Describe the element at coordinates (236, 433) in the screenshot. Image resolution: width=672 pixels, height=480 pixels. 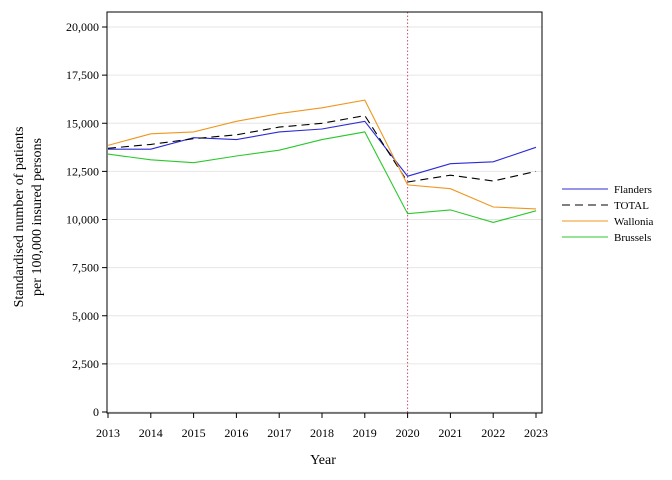
I see `x-tick-label-2016: 2016` at that location.